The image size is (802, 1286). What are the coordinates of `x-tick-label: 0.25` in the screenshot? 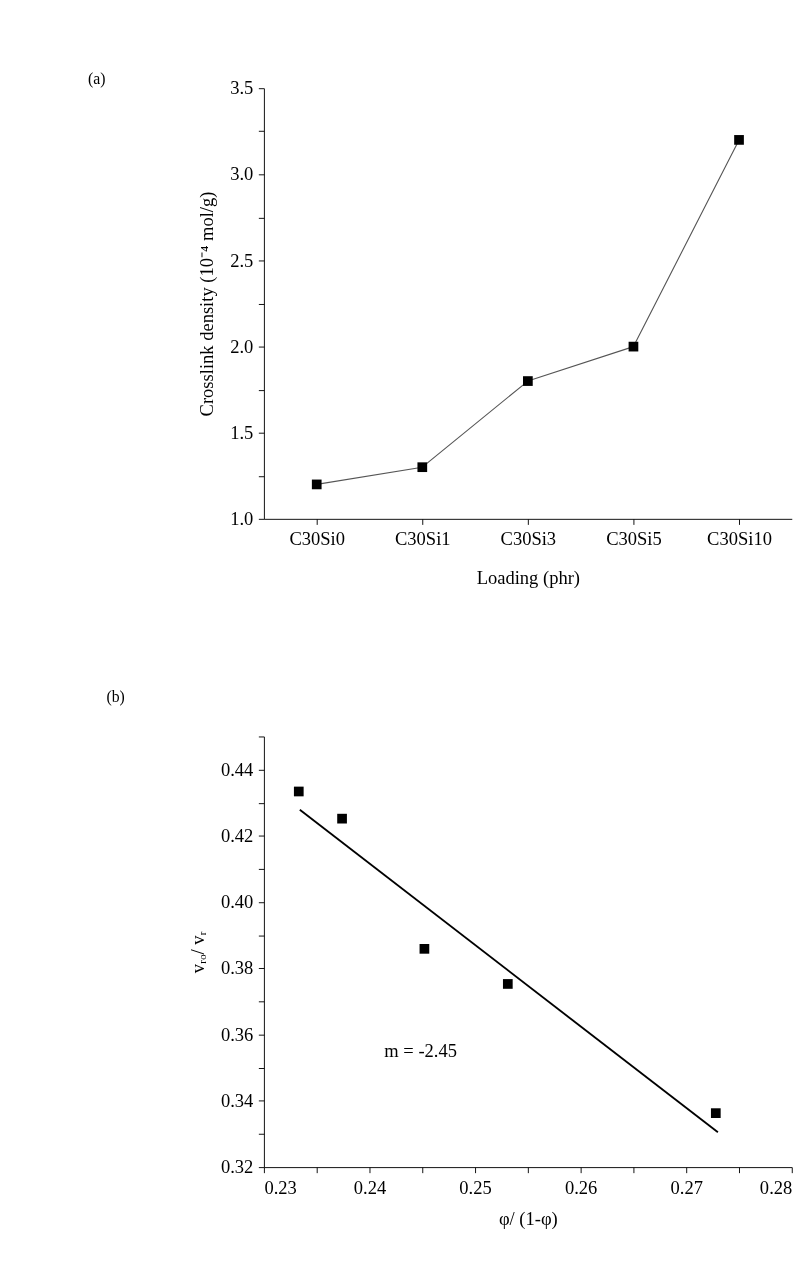 It's located at (475, 1187).